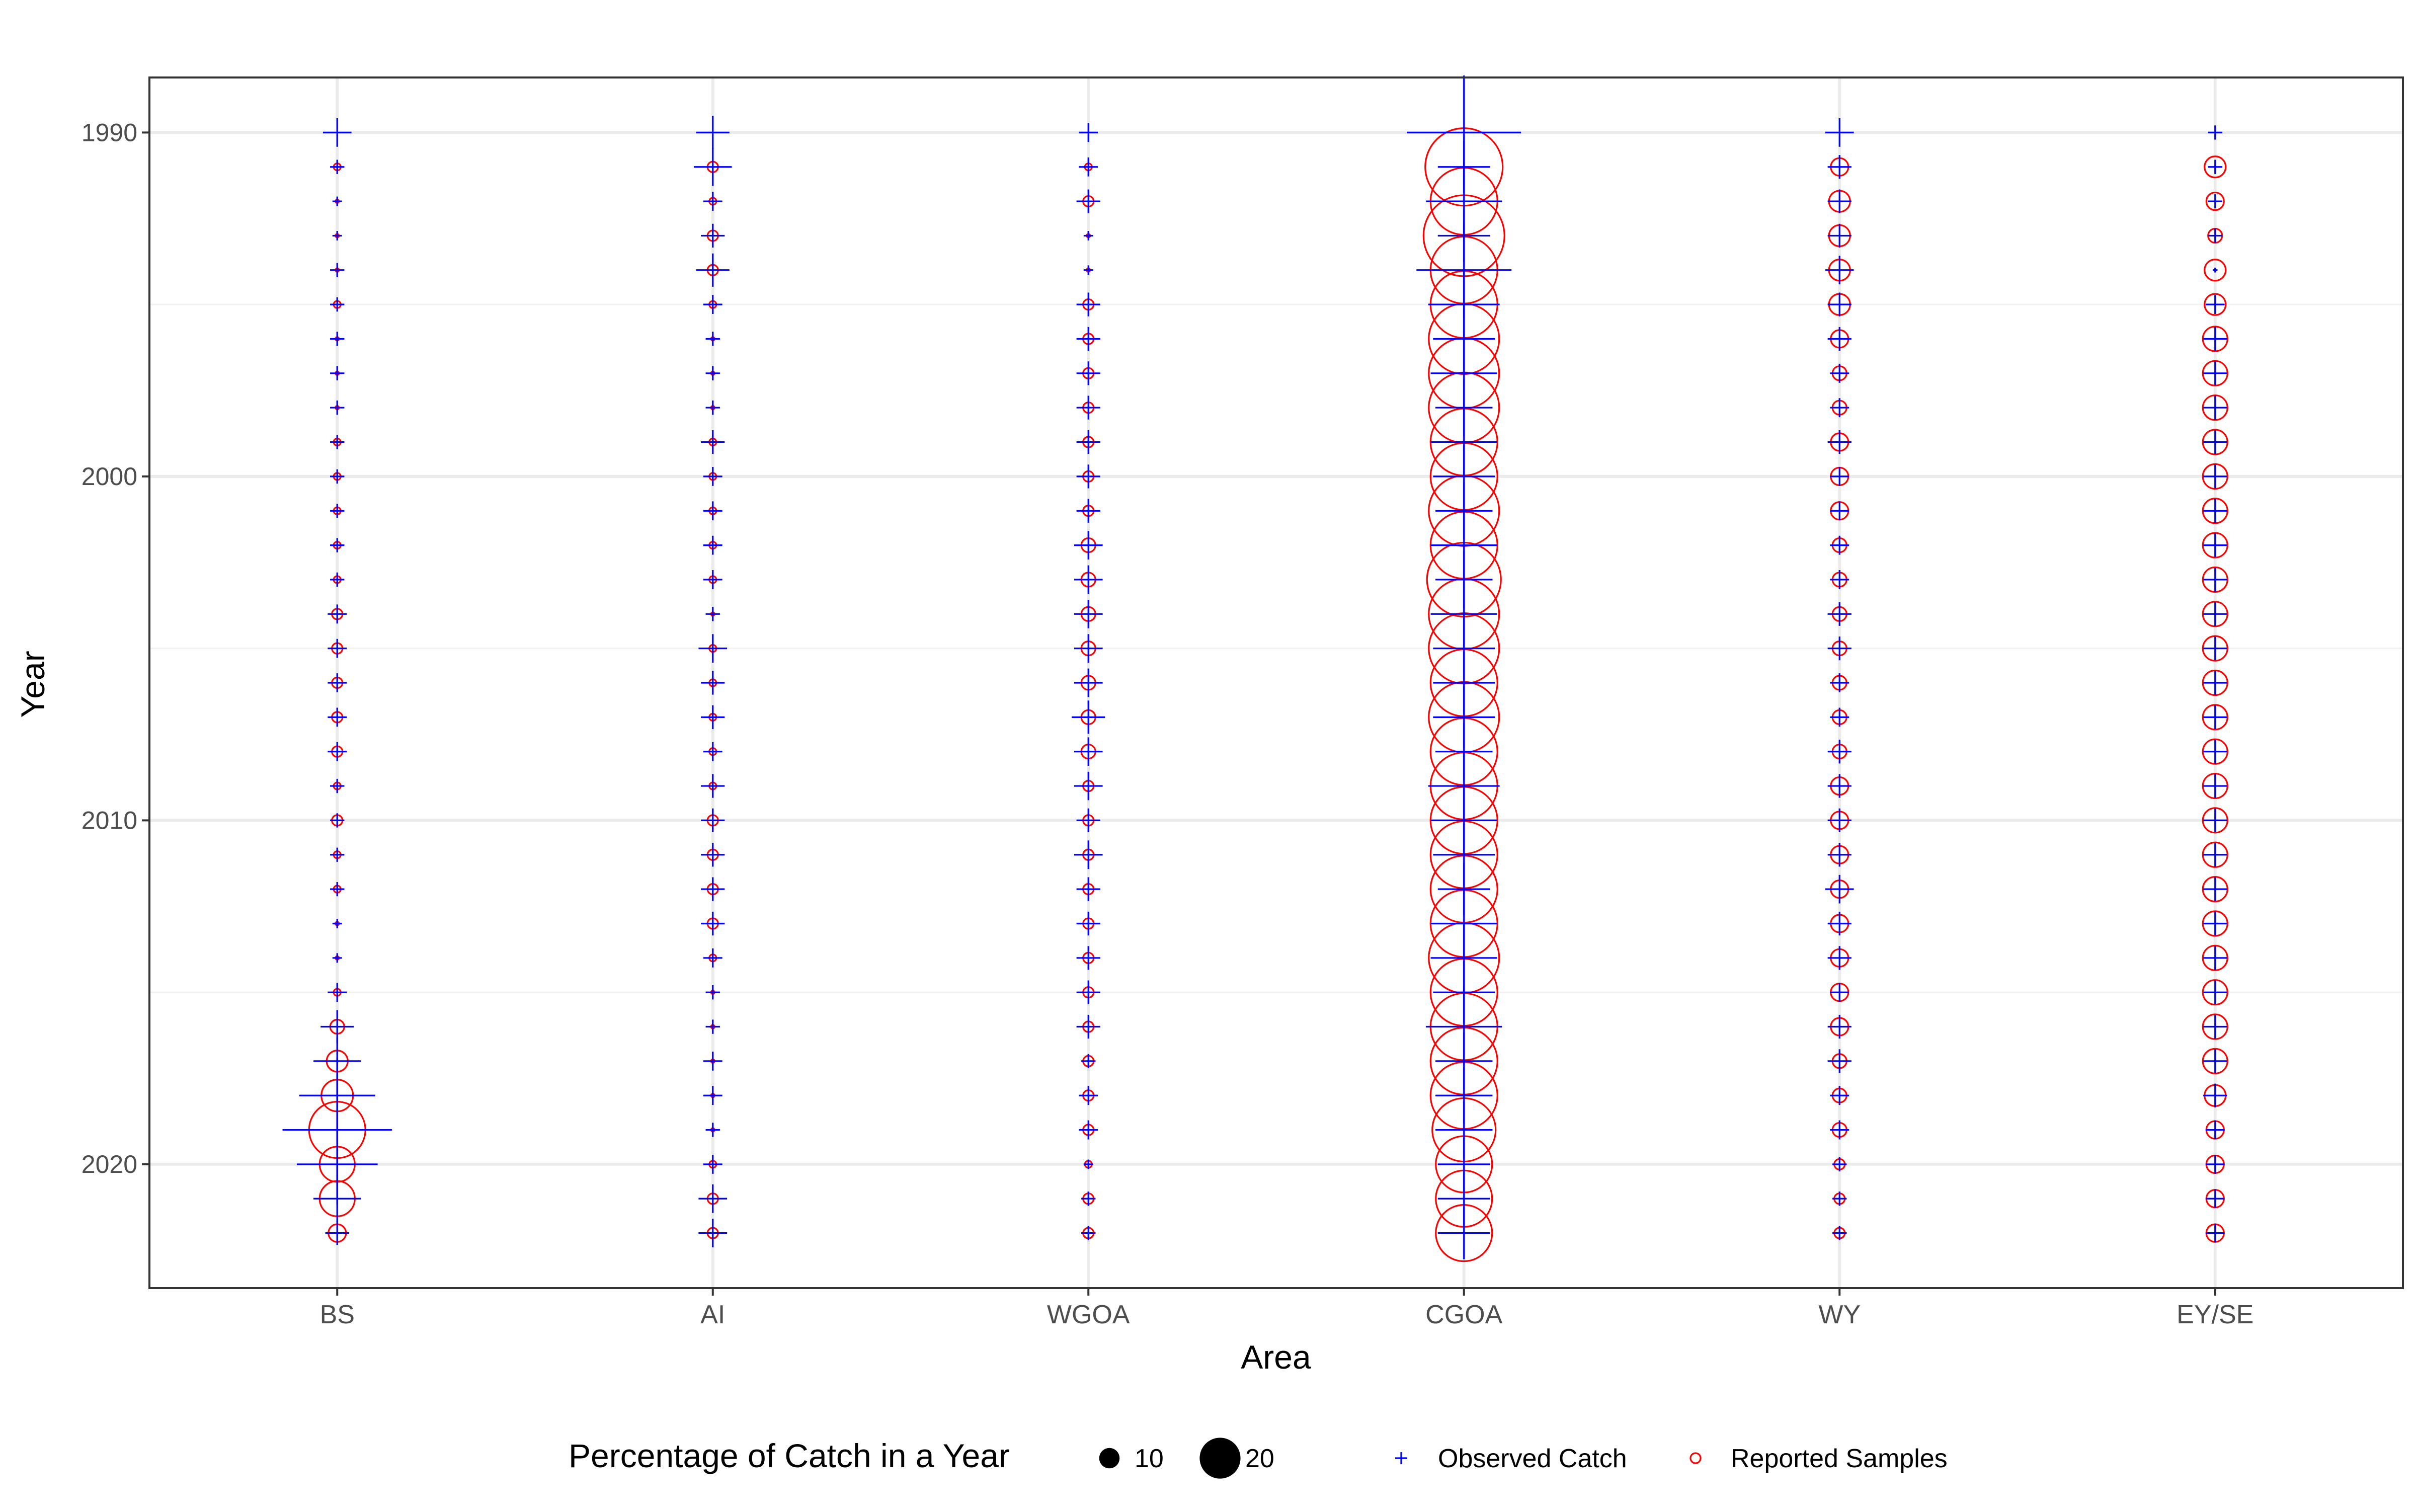 The height and width of the screenshot is (1512, 2415). What do you see at coordinates (2215, 201) in the screenshot?
I see `reported-samples-point-ey-se-1992` at bounding box center [2215, 201].